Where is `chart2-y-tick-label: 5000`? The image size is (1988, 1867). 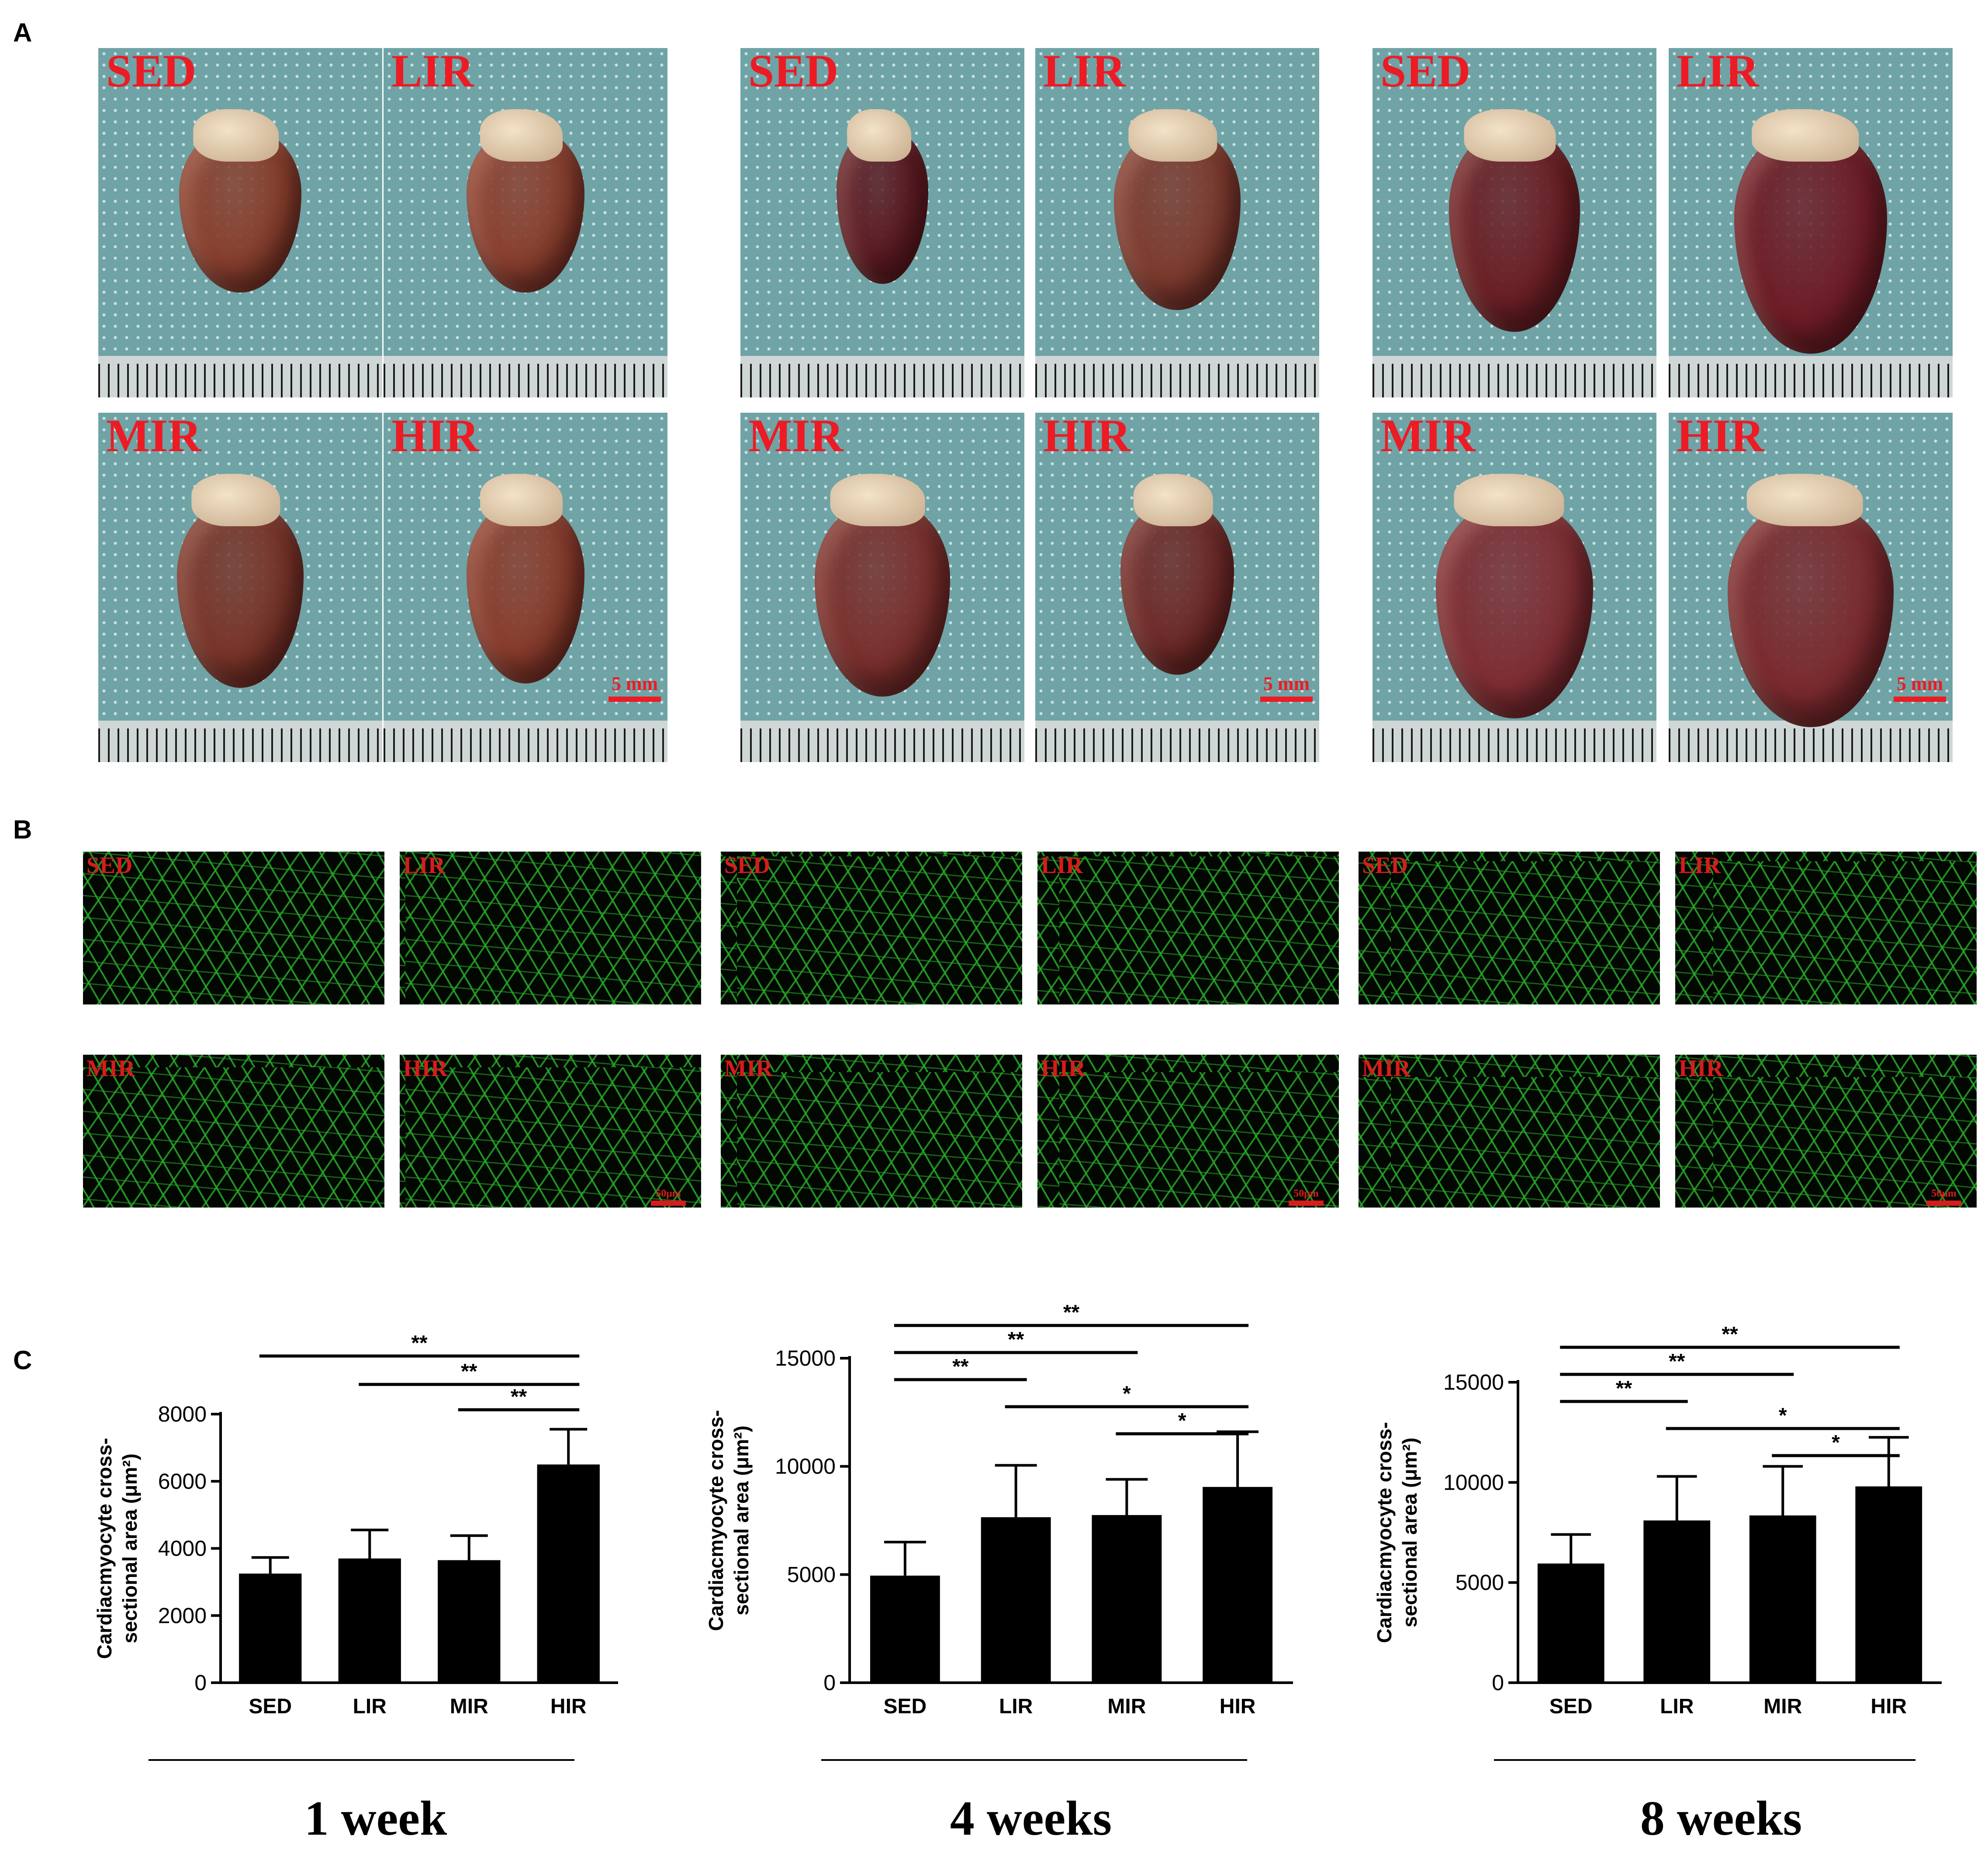 chart2-y-tick-label: 5000 is located at coordinates (811, 1574).